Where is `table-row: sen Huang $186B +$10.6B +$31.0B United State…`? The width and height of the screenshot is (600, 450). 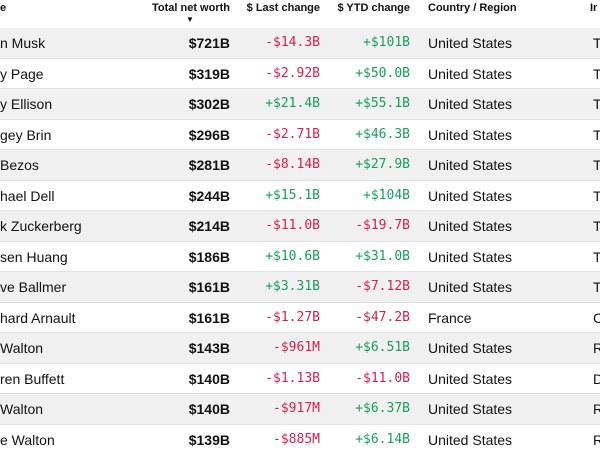 table-row: sen Huang $186B +$10.6B +$31.0B United State… is located at coordinates (300, 256).